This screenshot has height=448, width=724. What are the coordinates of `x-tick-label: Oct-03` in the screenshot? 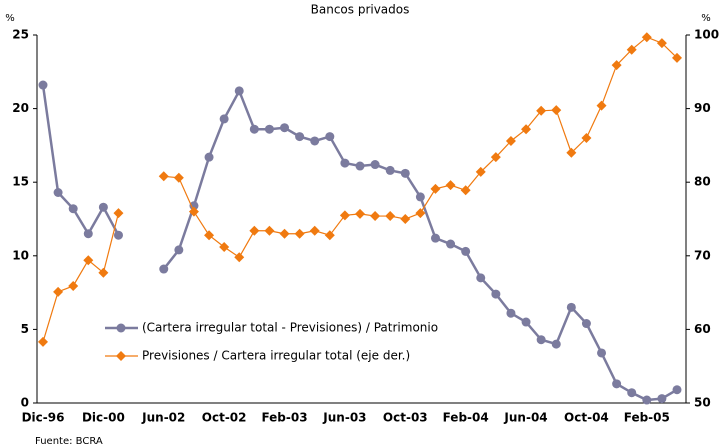 It's located at (405, 418).